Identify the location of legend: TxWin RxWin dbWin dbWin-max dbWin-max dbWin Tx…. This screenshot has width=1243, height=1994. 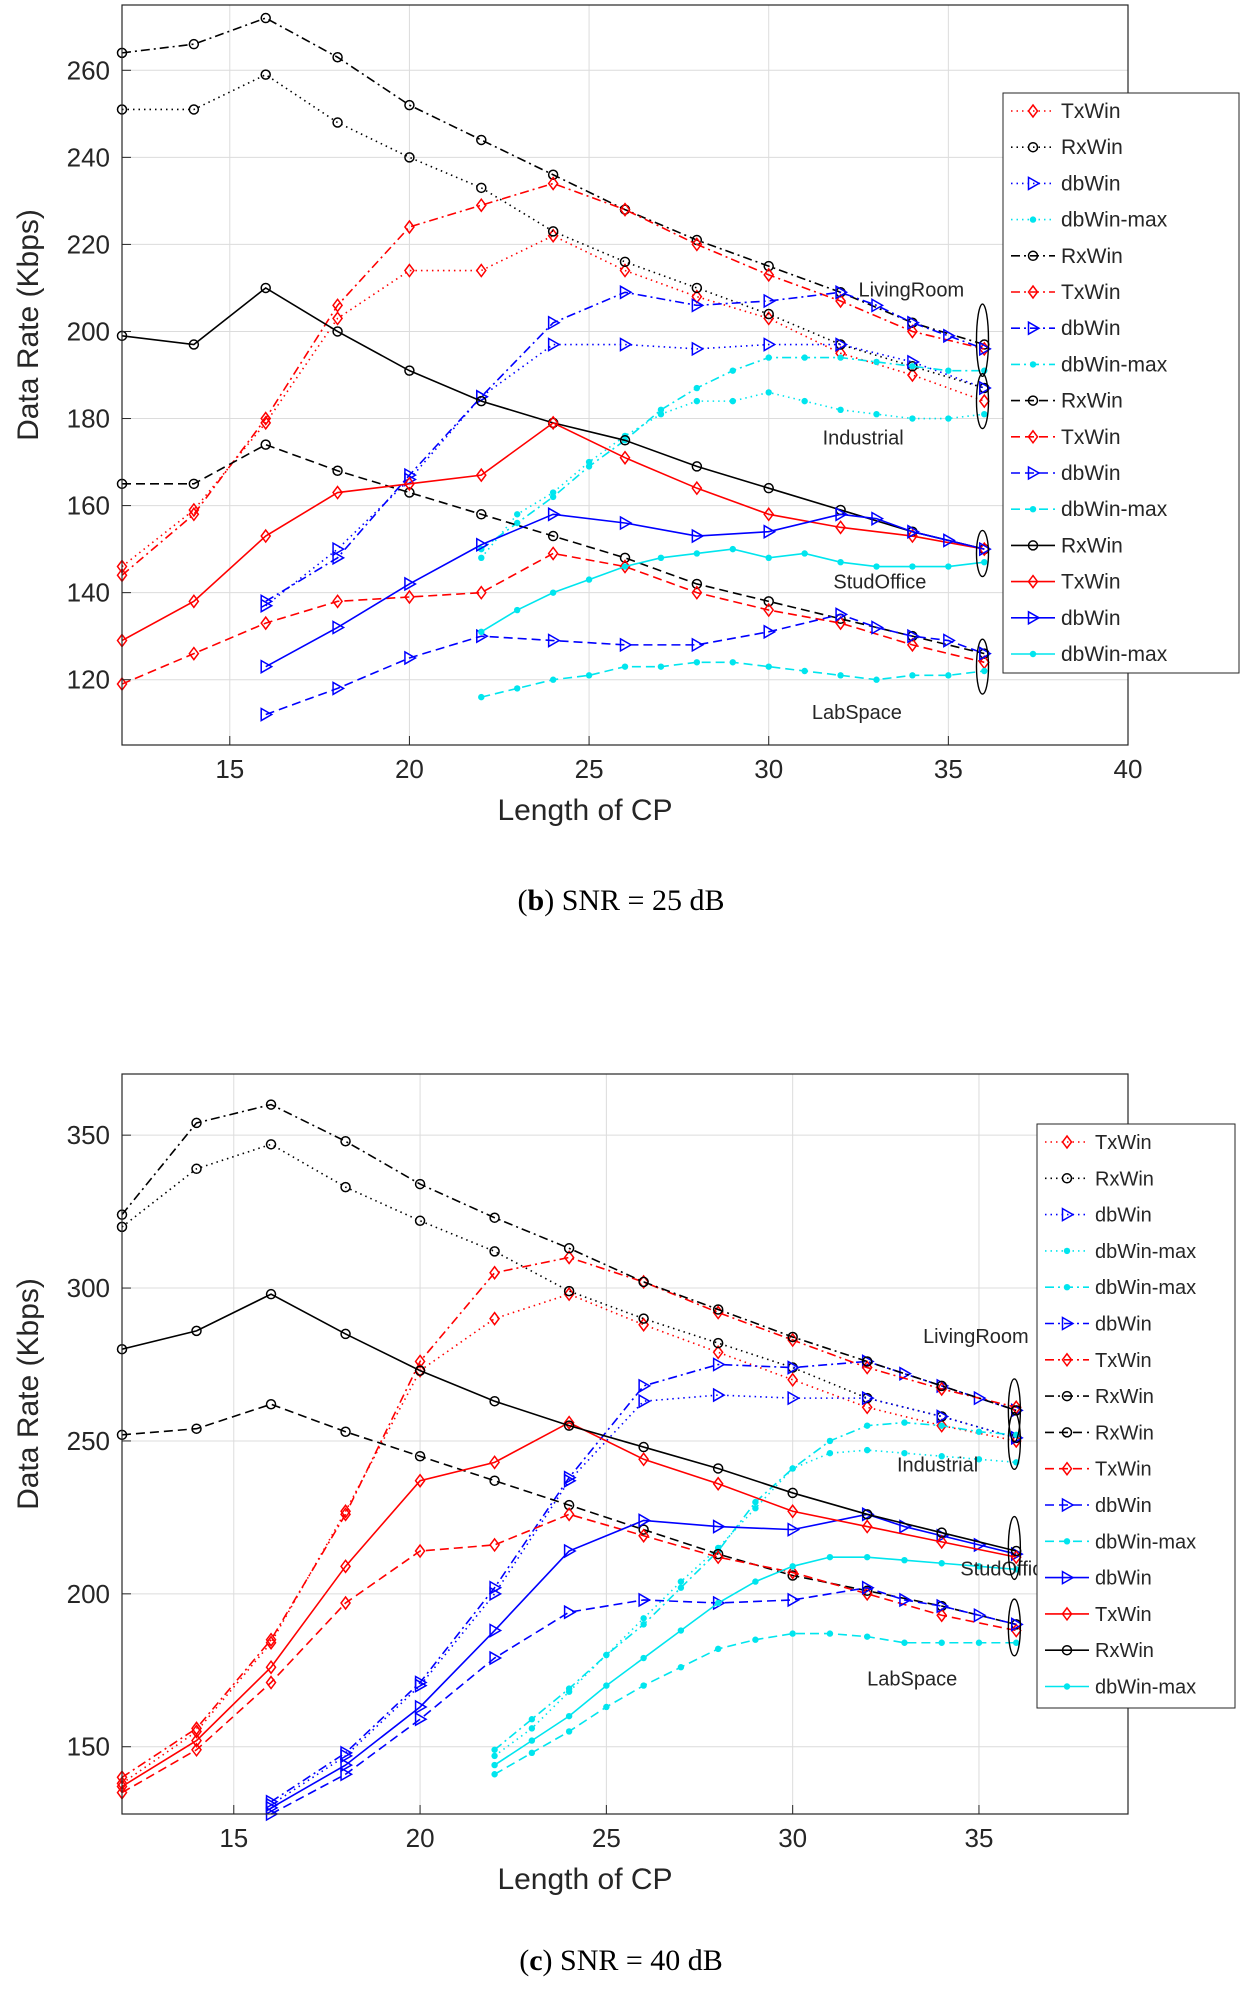
(1136, 1416).